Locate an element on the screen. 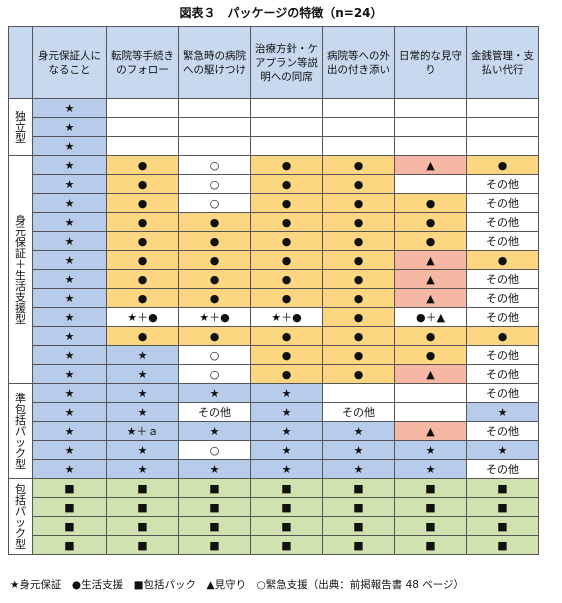 This screenshot has height=603, width=562. table-row: ★ ★ ★ ★ ★ ★ その他 is located at coordinates (274, 469).